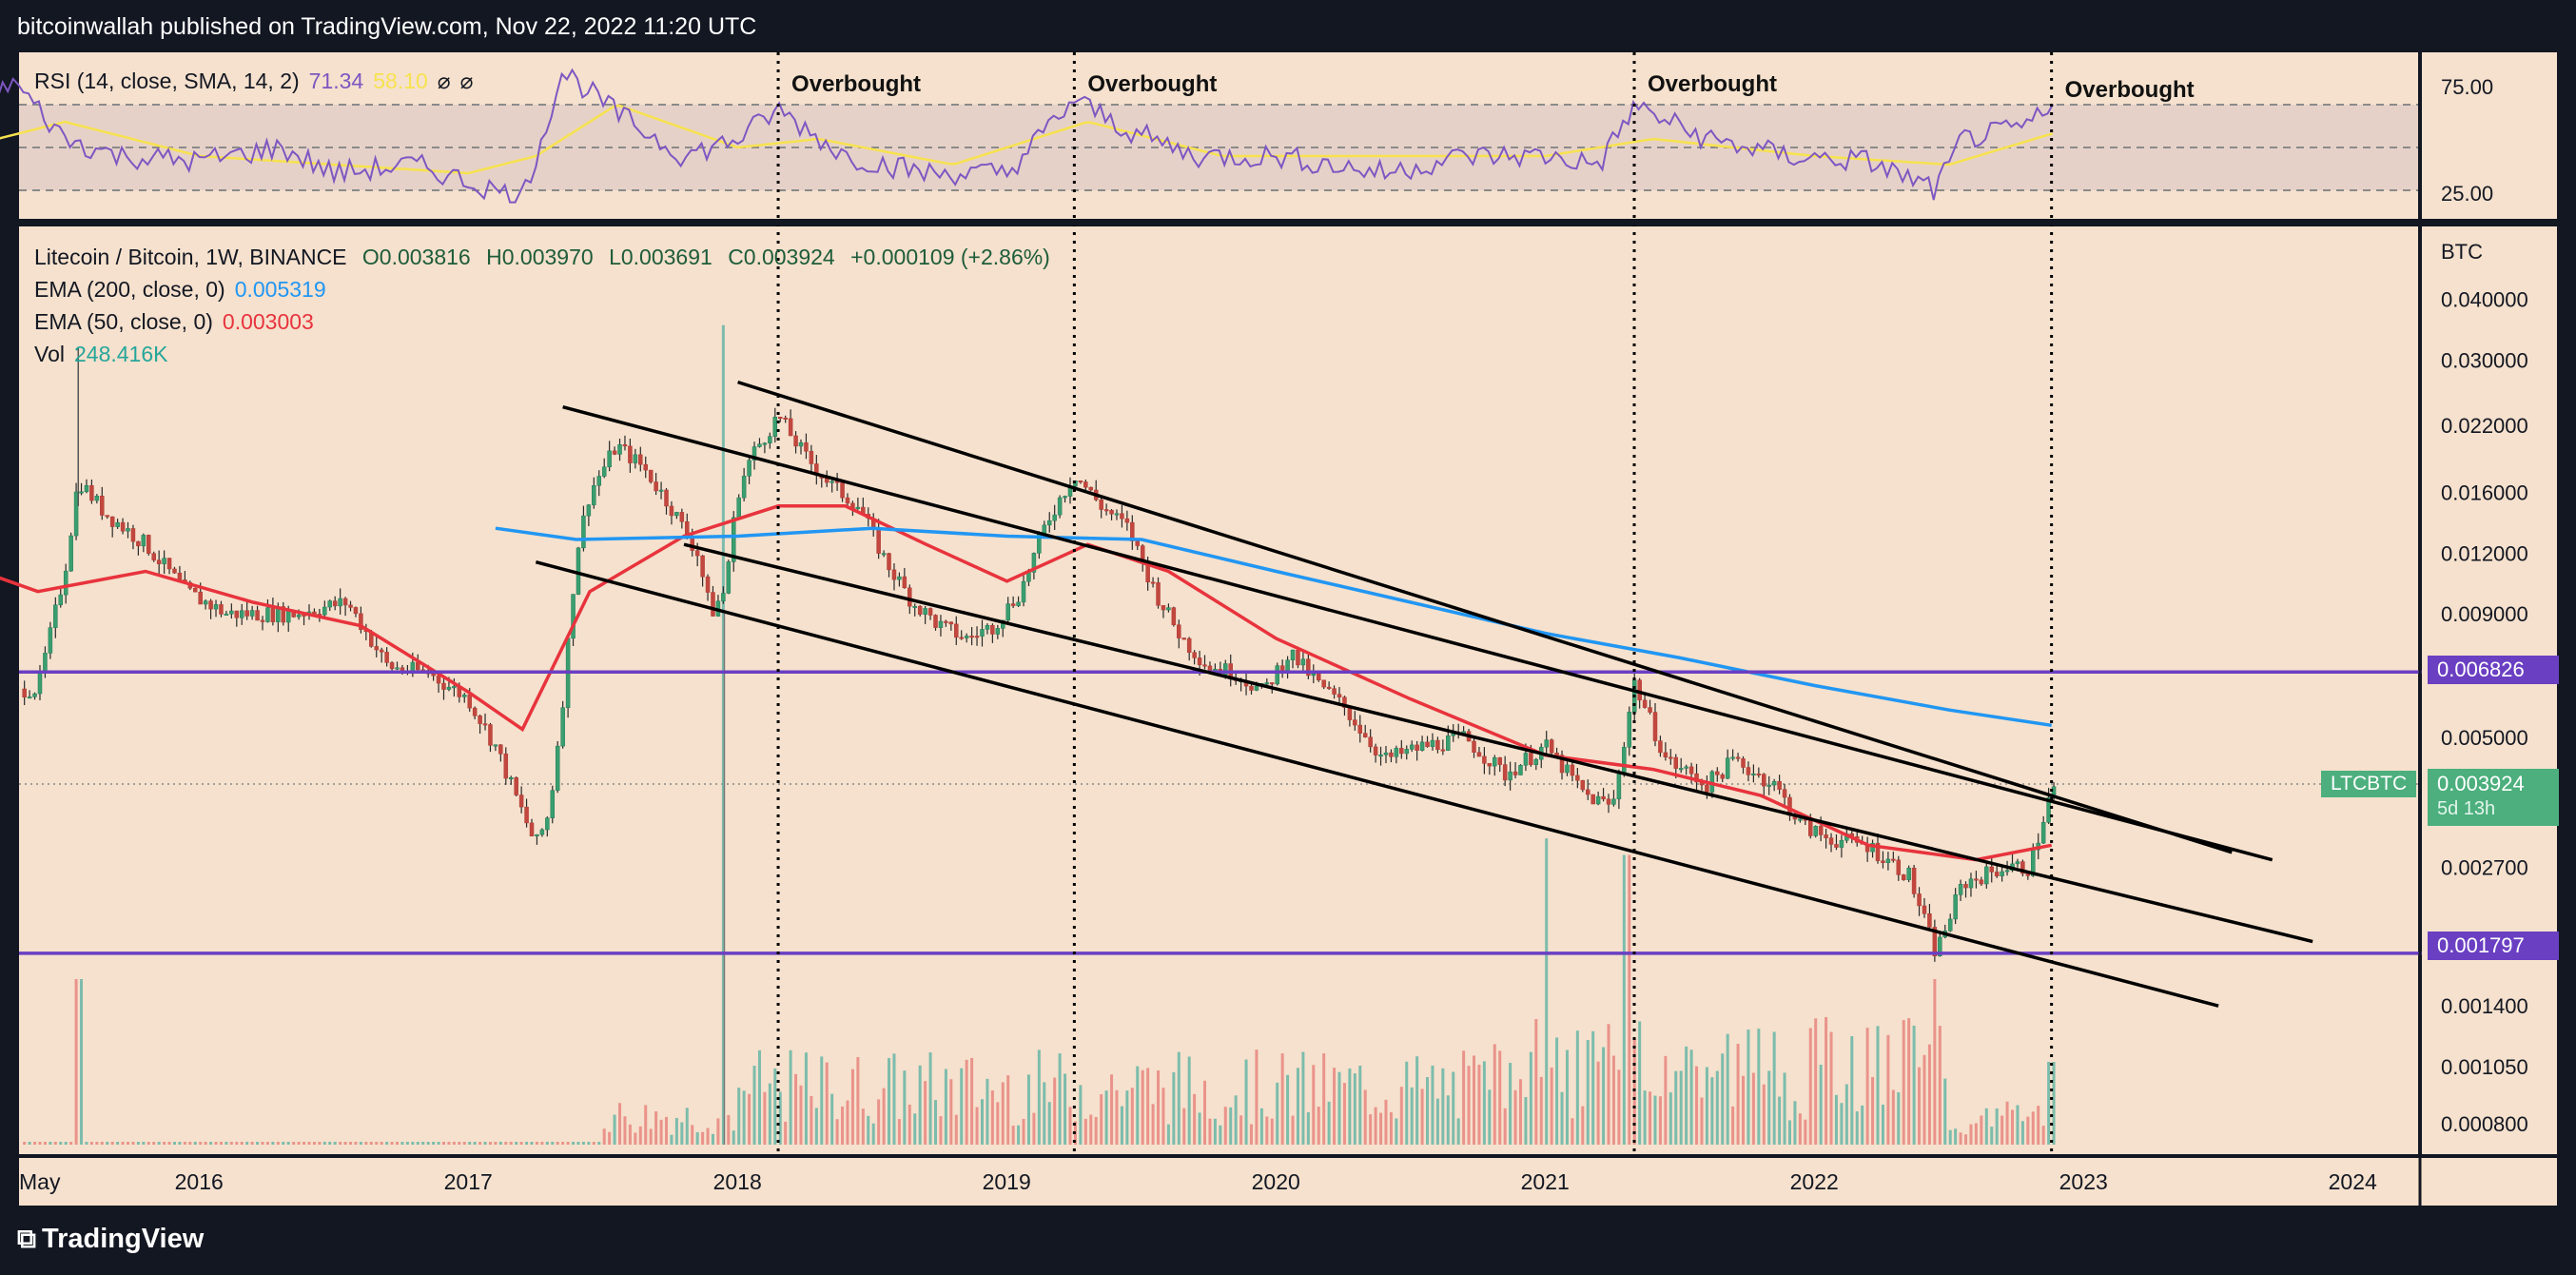 Image resolution: width=2576 pixels, height=1275 pixels. Describe the element at coordinates (178, 322) in the screenshot. I see `ema50-legend: EMA (50, close, 0) 0.003003` at that location.